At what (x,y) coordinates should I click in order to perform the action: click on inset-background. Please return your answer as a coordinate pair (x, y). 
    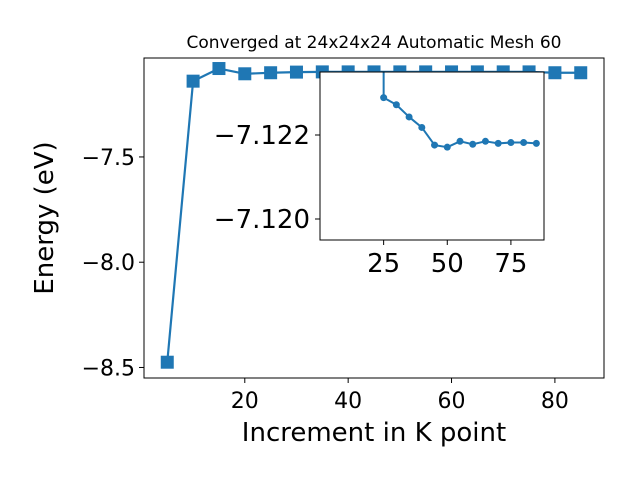
    Looking at the image, I should click on (432, 156).